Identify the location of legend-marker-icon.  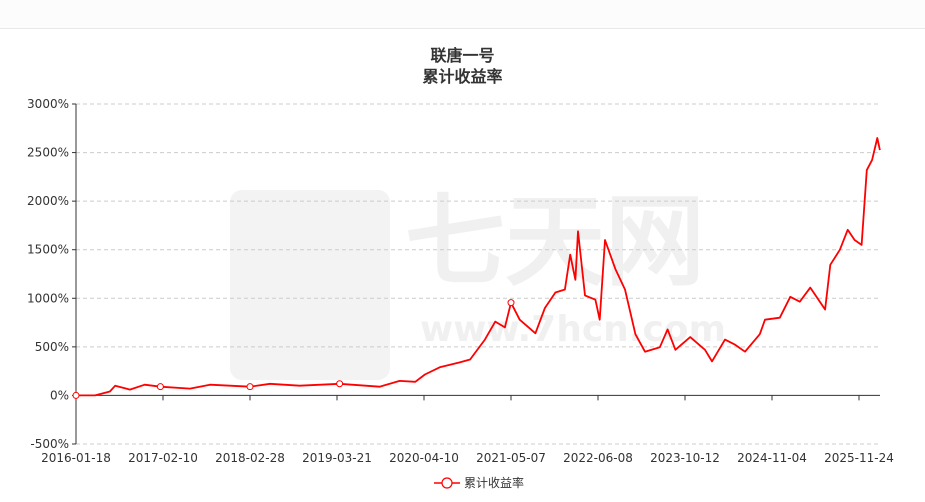
(447, 482).